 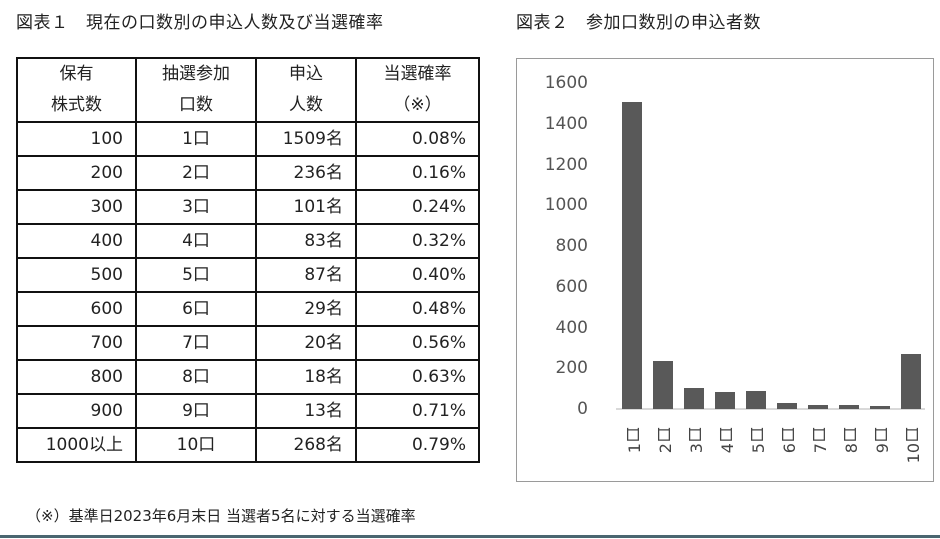 What do you see at coordinates (196, 309) in the screenshot?
I see `cell-units: 6口` at bounding box center [196, 309].